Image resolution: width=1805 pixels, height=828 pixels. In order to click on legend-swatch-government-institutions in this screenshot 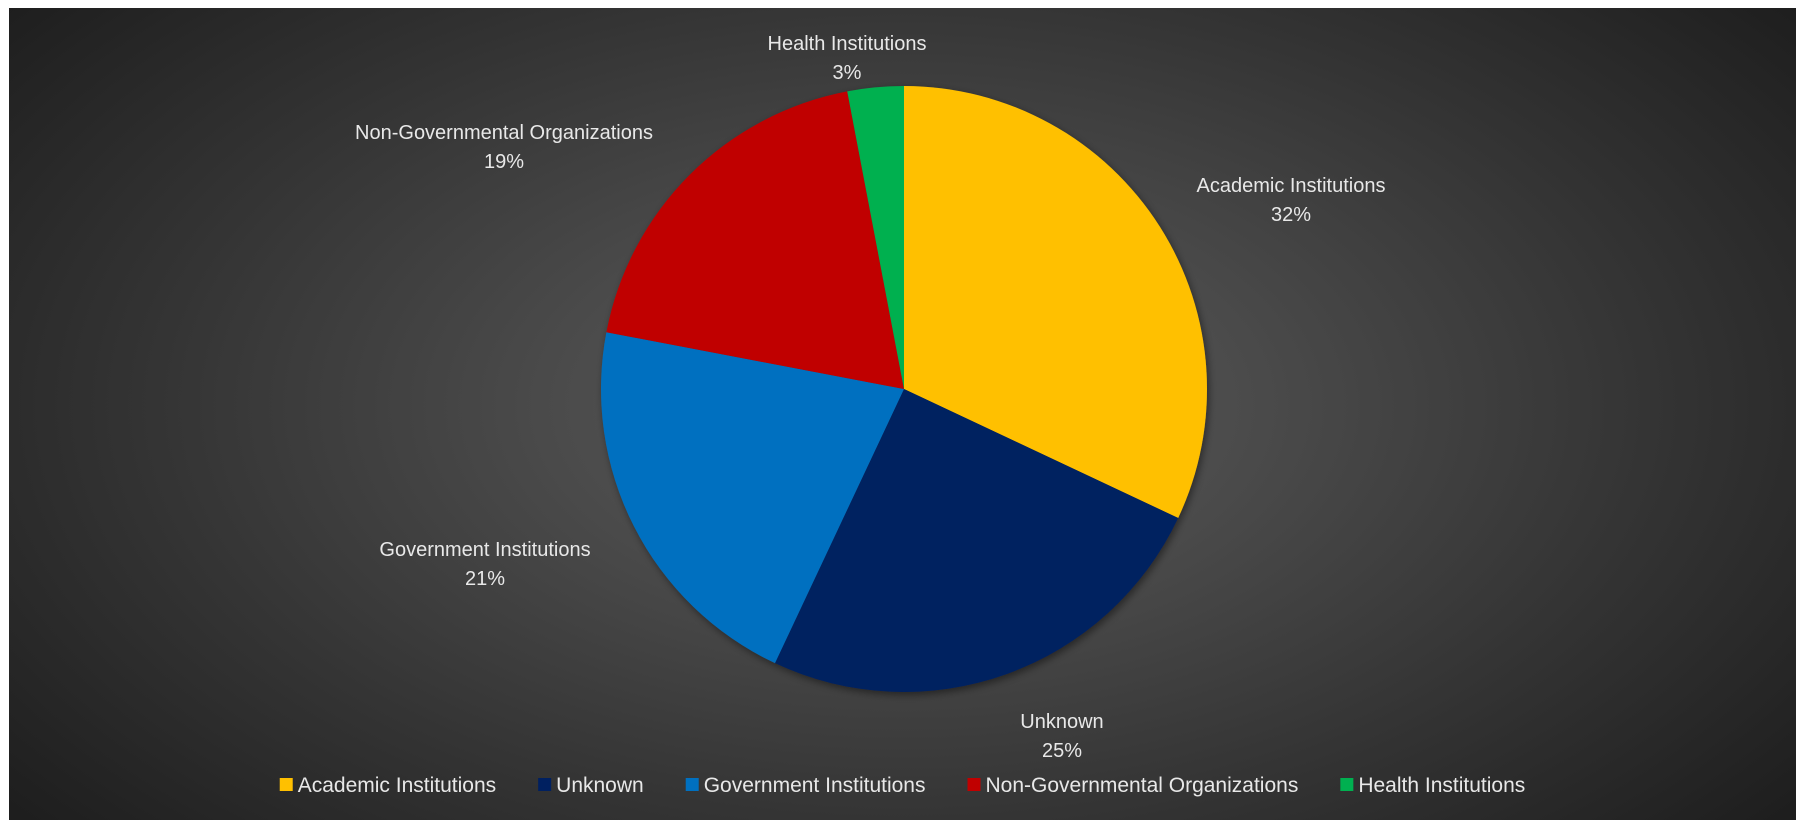, I will do `click(692, 784)`.